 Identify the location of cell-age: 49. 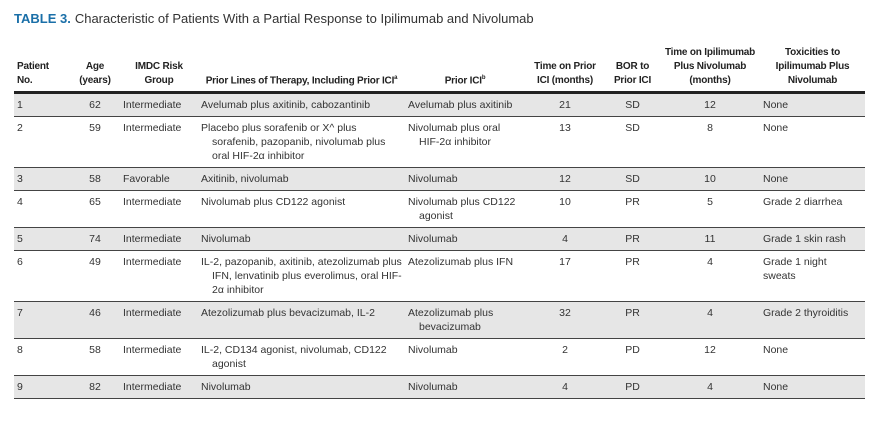
(95, 262).